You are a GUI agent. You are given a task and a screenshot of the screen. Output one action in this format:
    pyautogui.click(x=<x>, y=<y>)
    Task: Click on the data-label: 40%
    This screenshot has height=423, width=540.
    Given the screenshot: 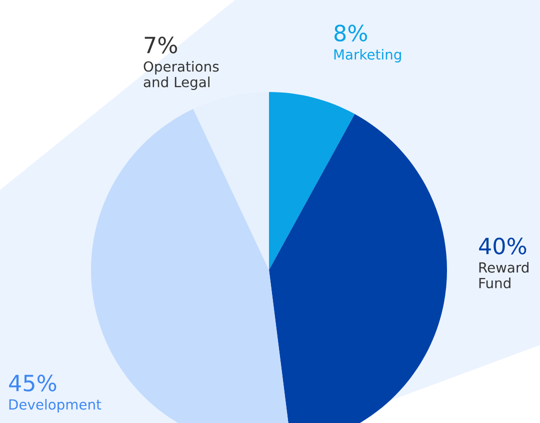 What is the action you would take?
    pyautogui.click(x=502, y=246)
    